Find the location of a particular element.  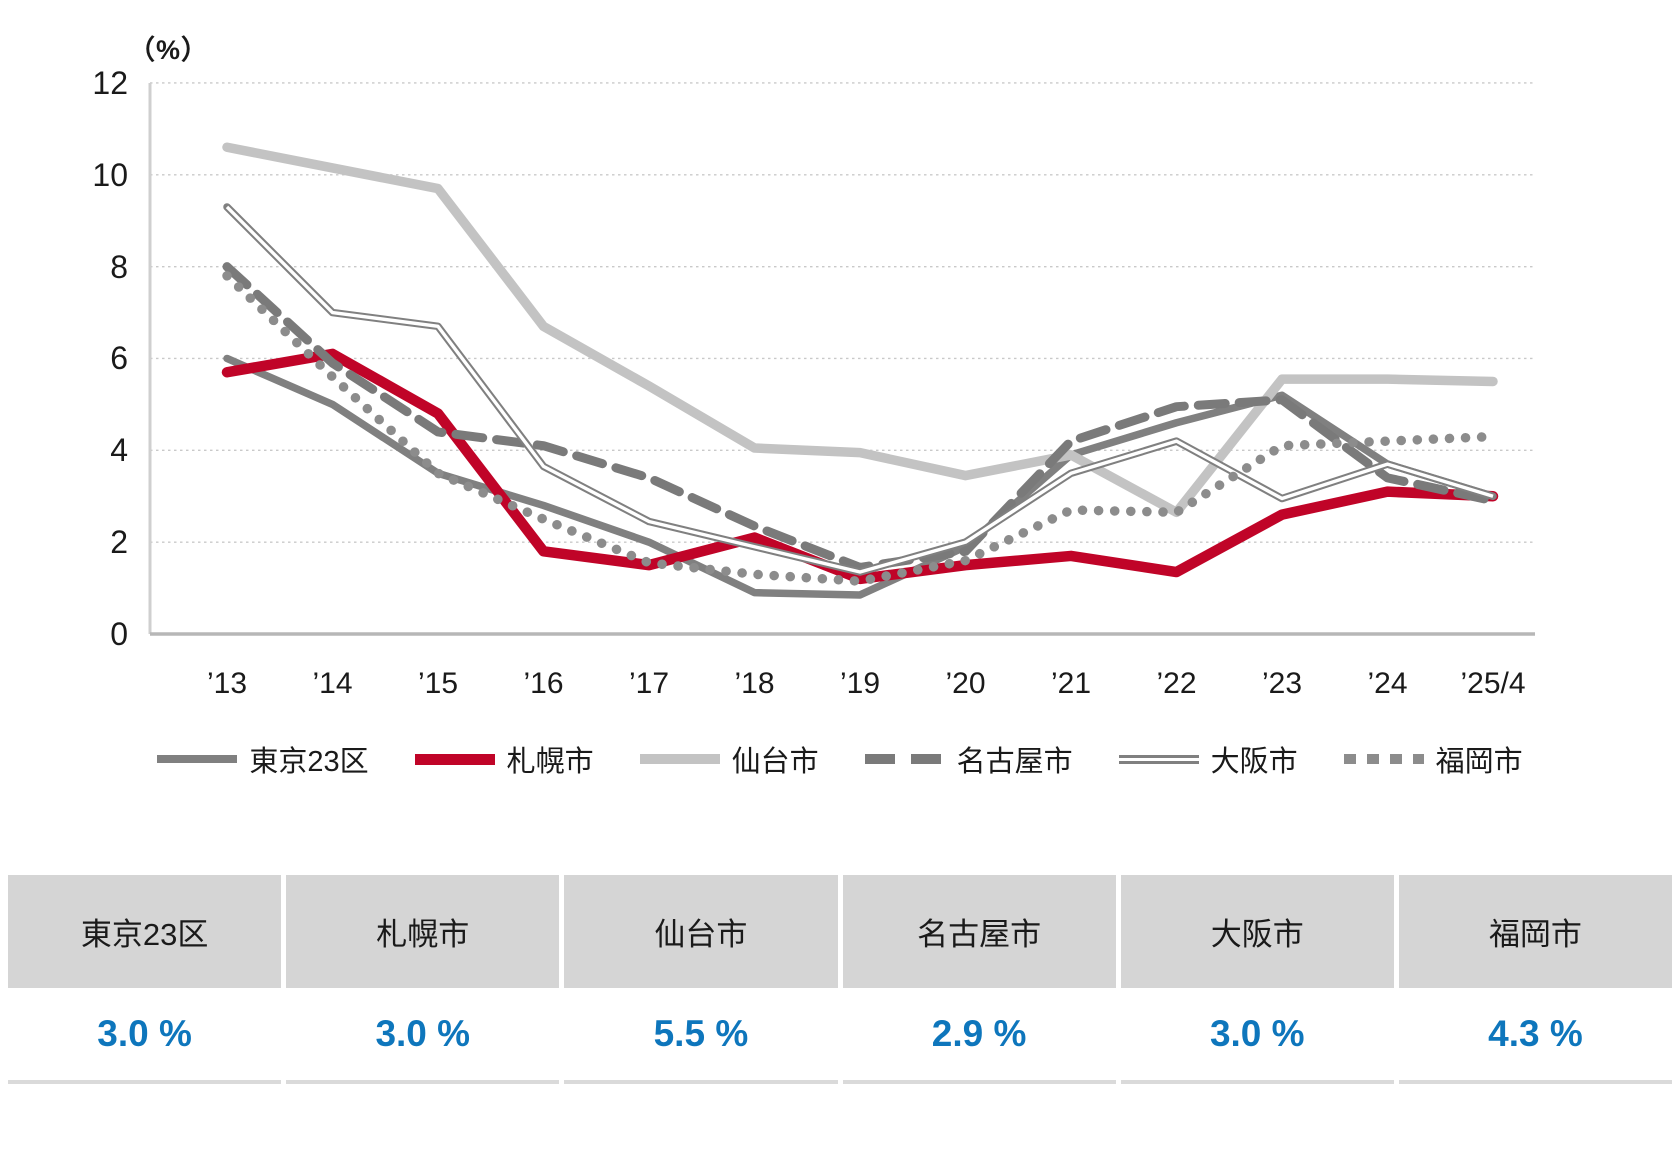

x-axis-tick-label: ’22 is located at coordinates (1176, 683).